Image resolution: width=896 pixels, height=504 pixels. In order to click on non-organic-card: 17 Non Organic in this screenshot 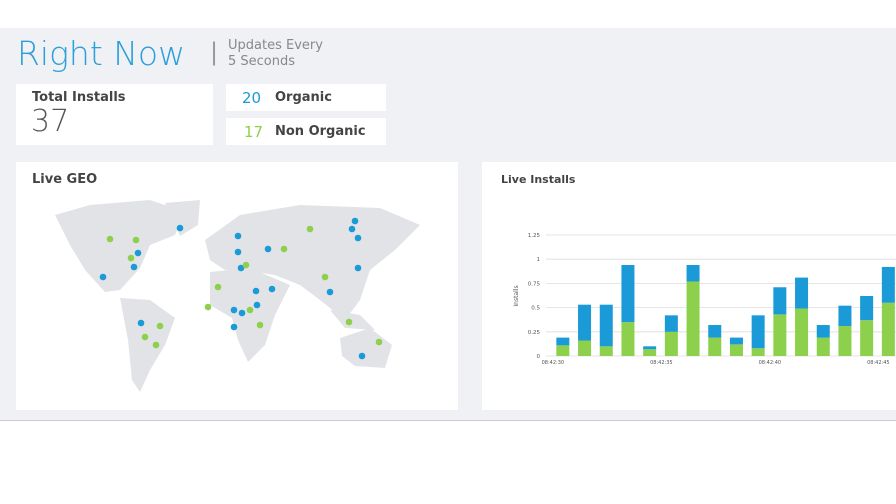, I will do `click(306, 131)`.